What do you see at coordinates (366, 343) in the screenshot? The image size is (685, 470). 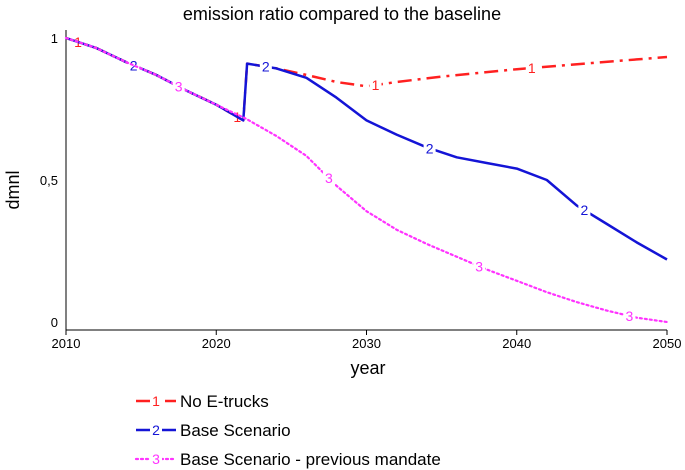 I see `x-tick-label: 2030` at bounding box center [366, 343].